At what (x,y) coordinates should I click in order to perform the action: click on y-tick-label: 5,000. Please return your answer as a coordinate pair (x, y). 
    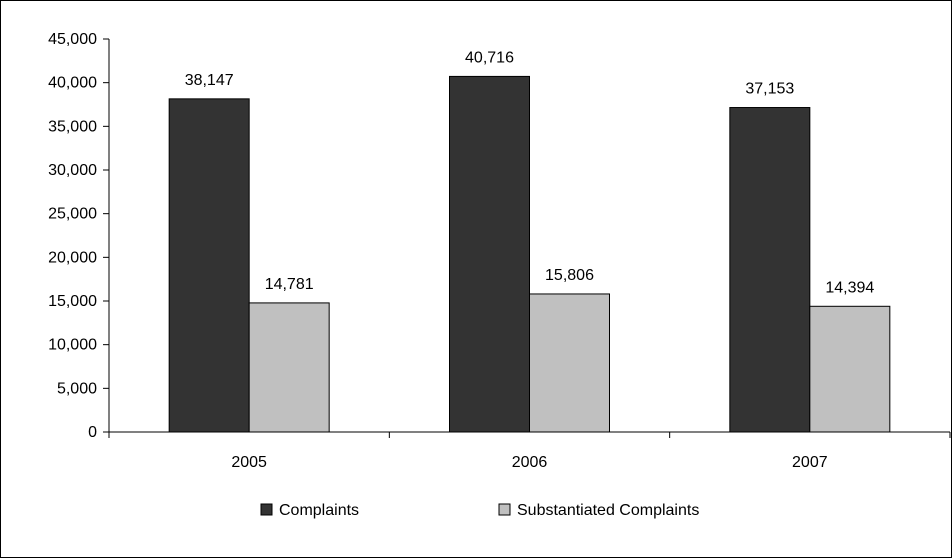
    Looking at the image, I should click on (77, 388).